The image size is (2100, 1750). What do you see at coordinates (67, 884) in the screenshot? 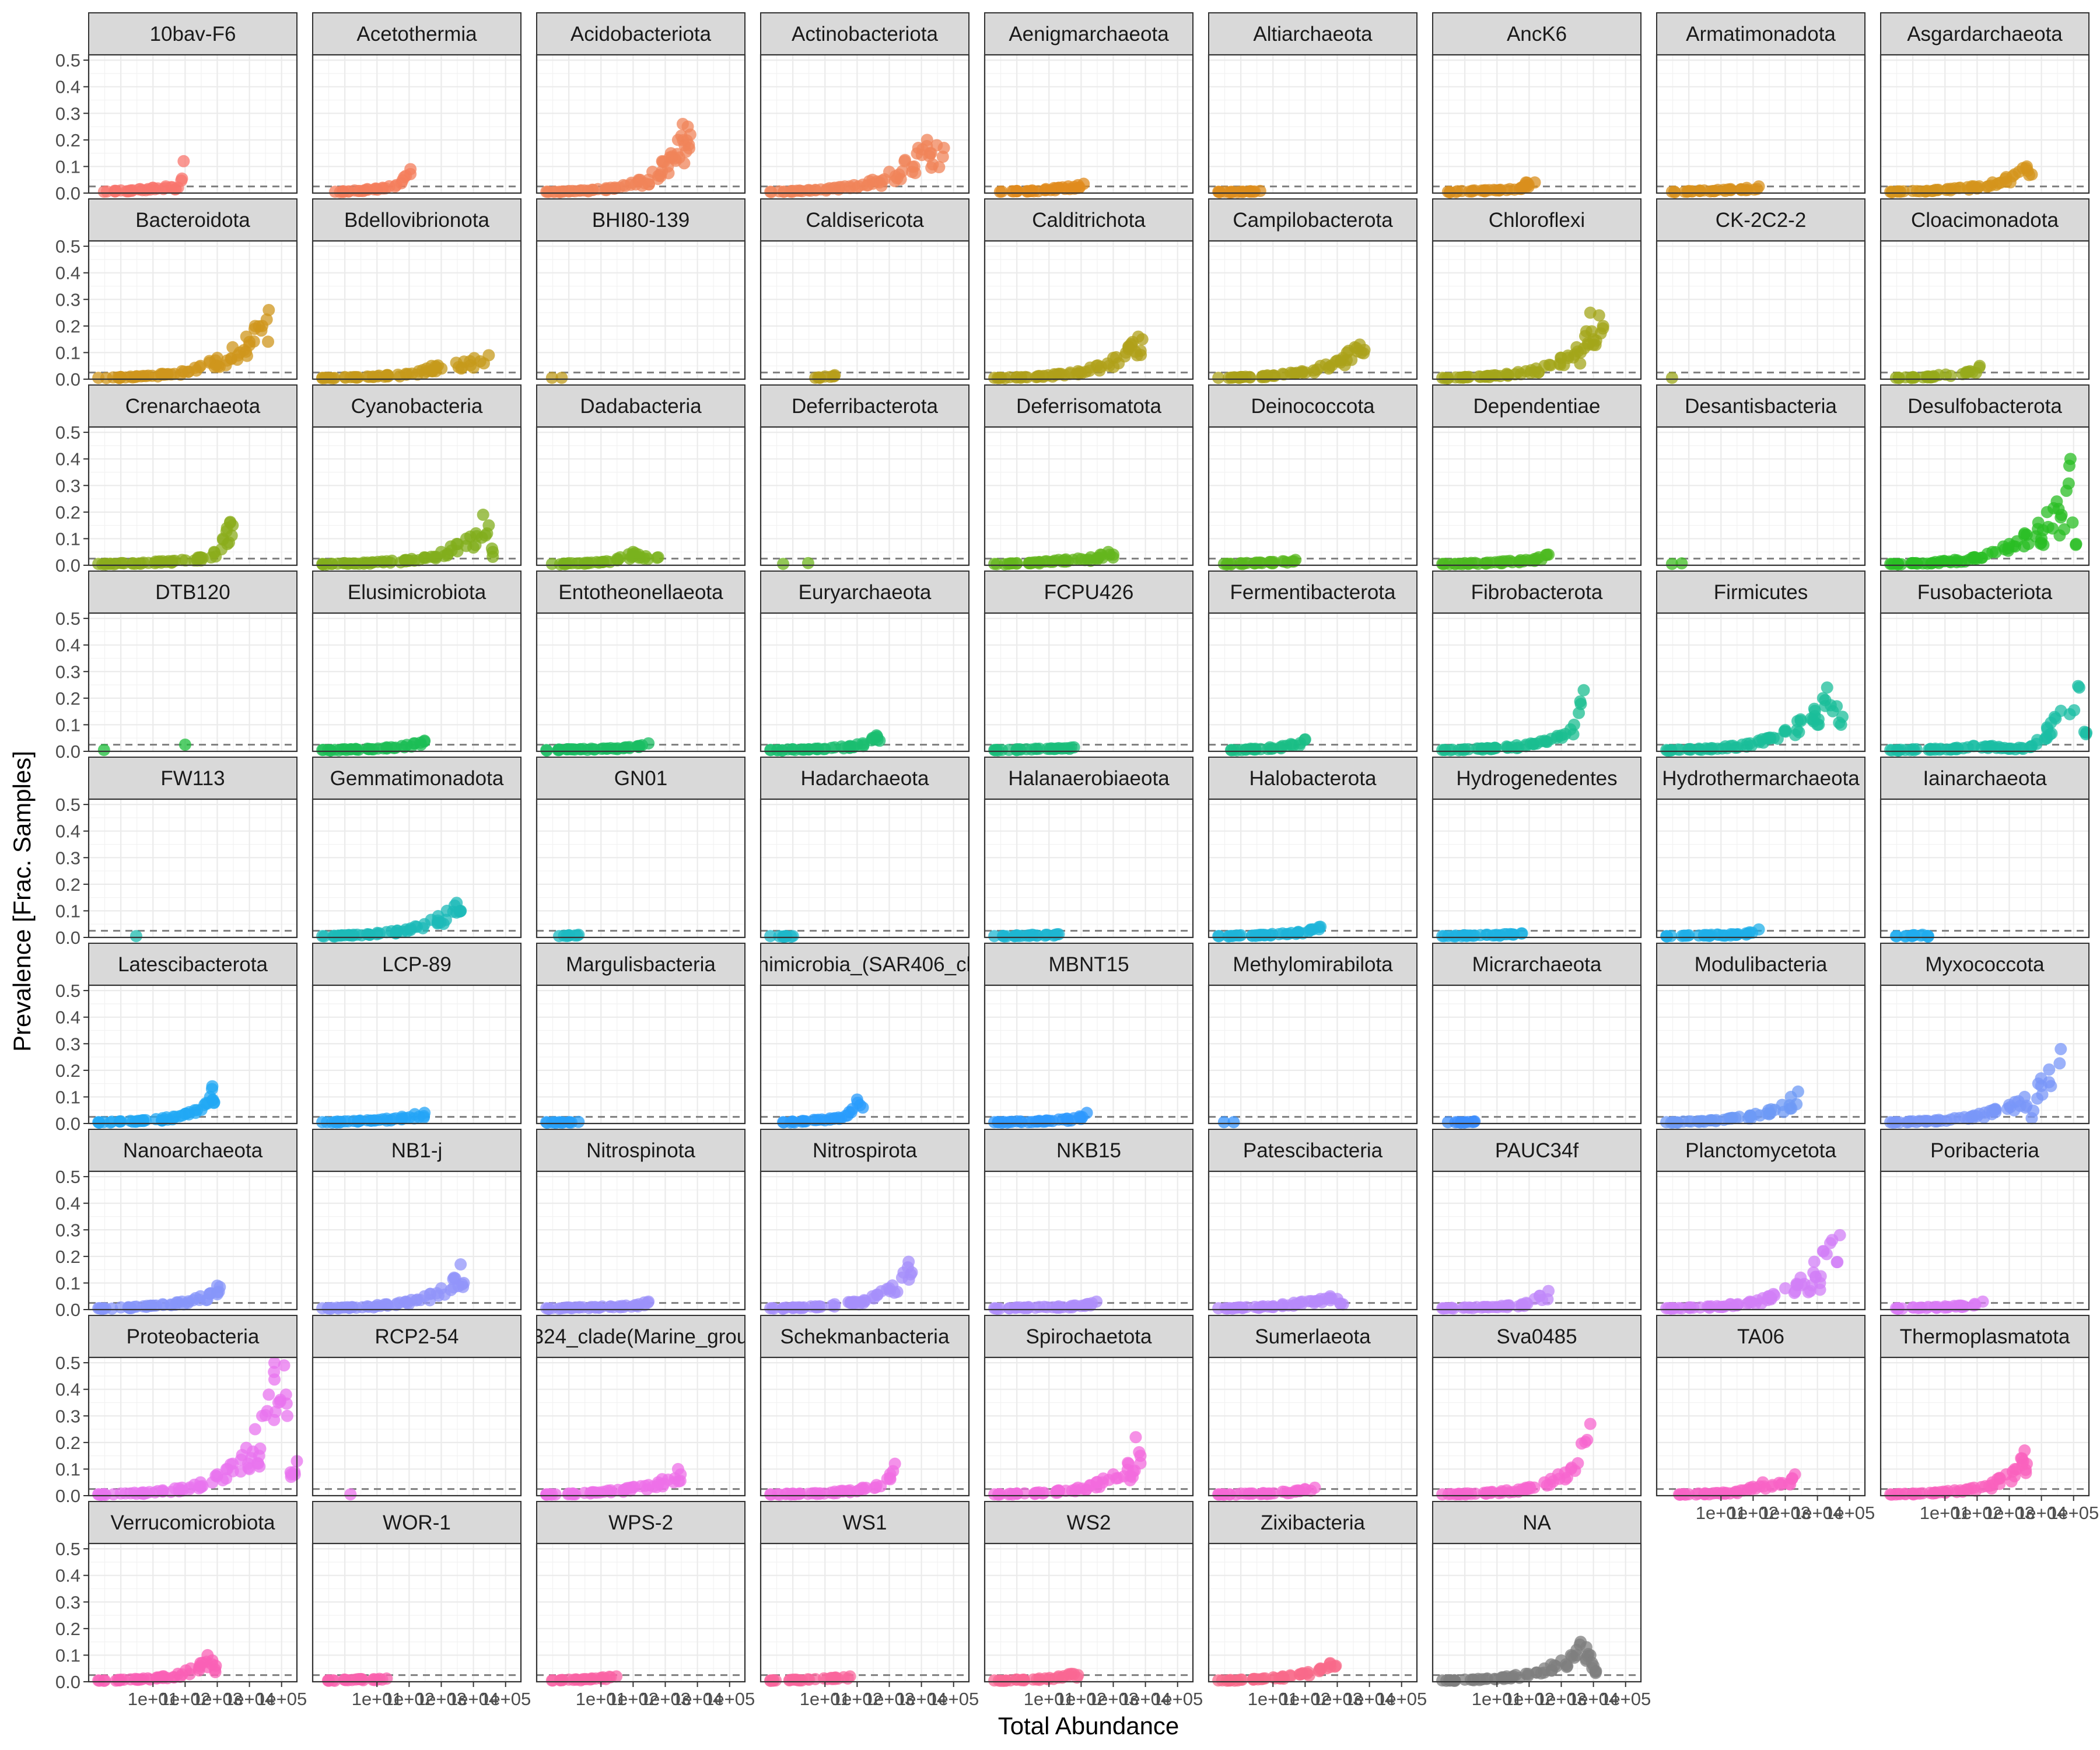
I see `y-tick-label: 0.2` at bounding box center [67, 884].